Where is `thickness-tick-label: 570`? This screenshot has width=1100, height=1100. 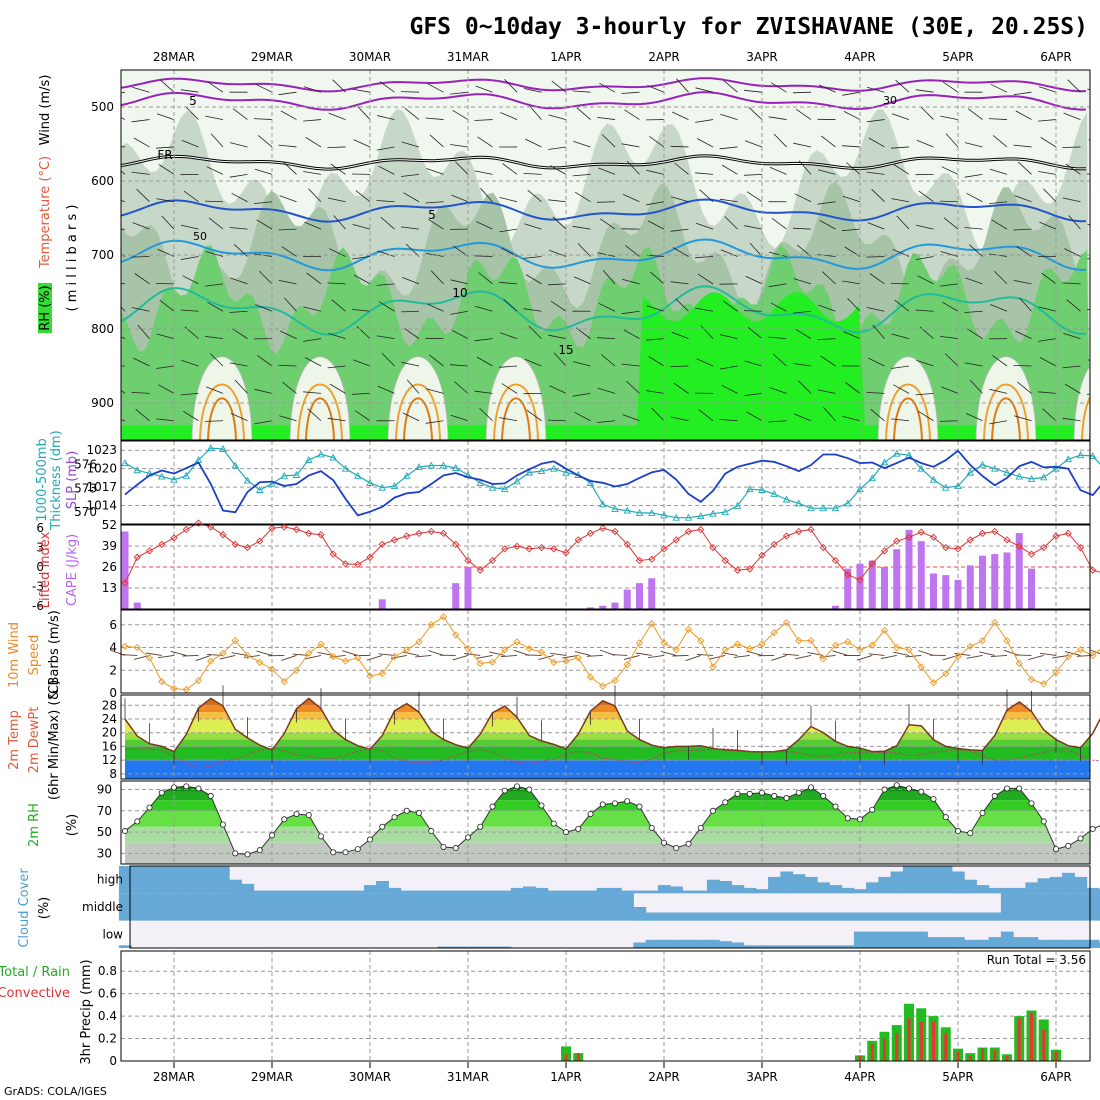 thickness-tick-label: 570 is located at coordinates (85, 512).